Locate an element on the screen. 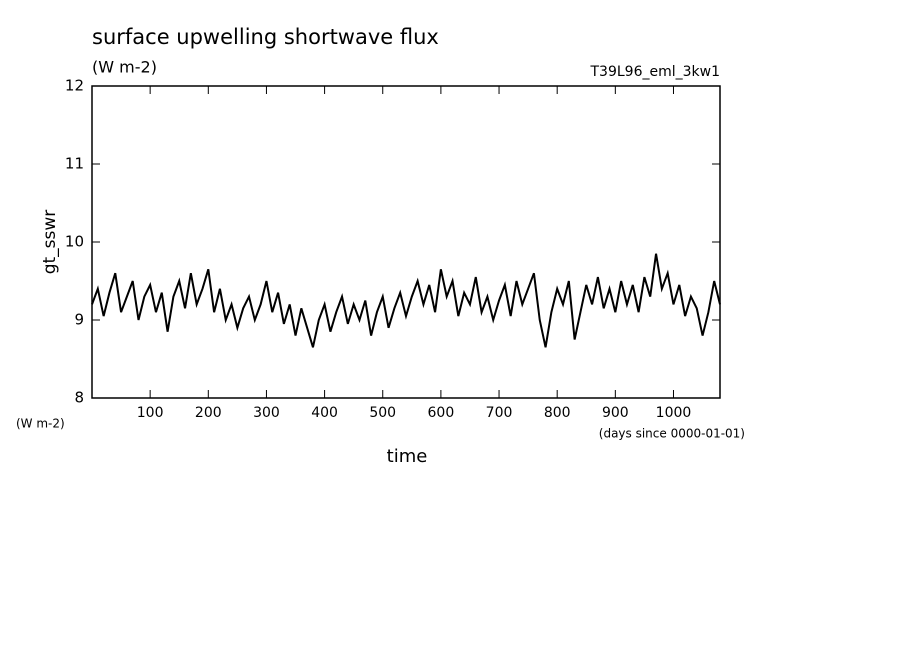 This screenshot has width=904, height=654. x-tick-label: 800 is located at coordinates (557, 413).